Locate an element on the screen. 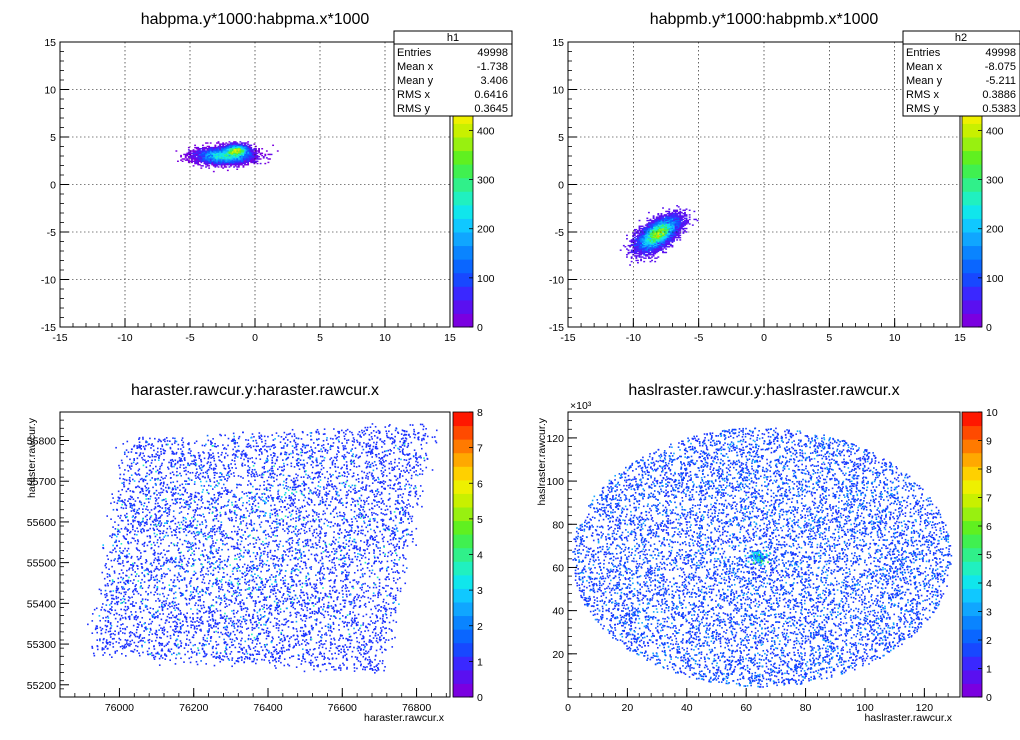  y-tick-label: 15 is located at coordinates (50, 43).